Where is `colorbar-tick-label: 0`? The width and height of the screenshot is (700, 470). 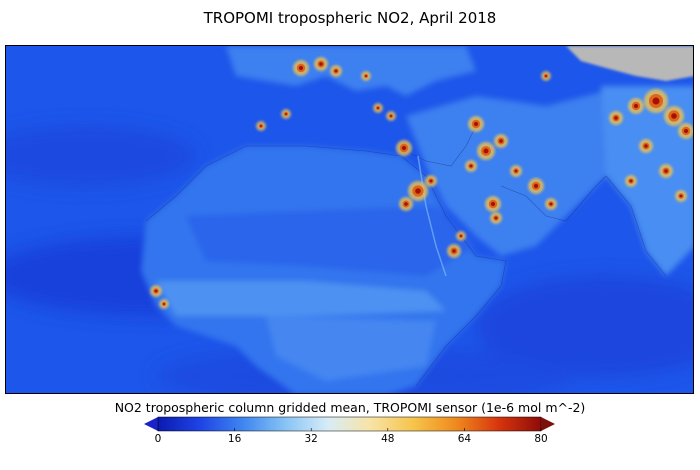
colorbar-tick-label: 0 is located at coordinates (158, 439).